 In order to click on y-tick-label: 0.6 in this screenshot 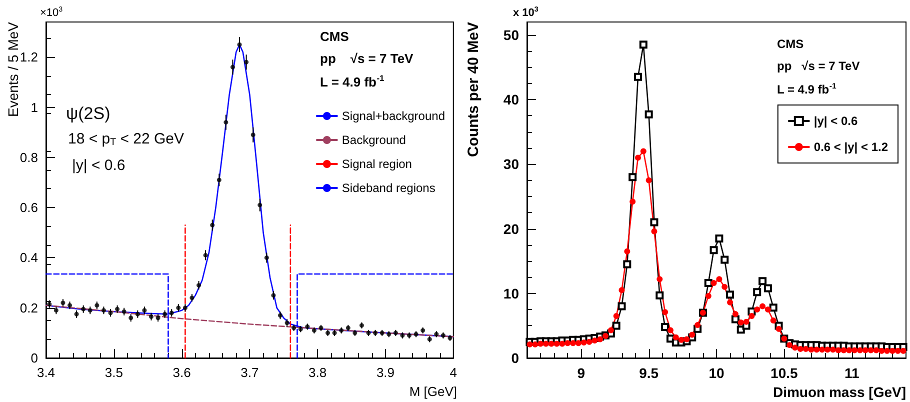, I will do `click(29, 208)`.